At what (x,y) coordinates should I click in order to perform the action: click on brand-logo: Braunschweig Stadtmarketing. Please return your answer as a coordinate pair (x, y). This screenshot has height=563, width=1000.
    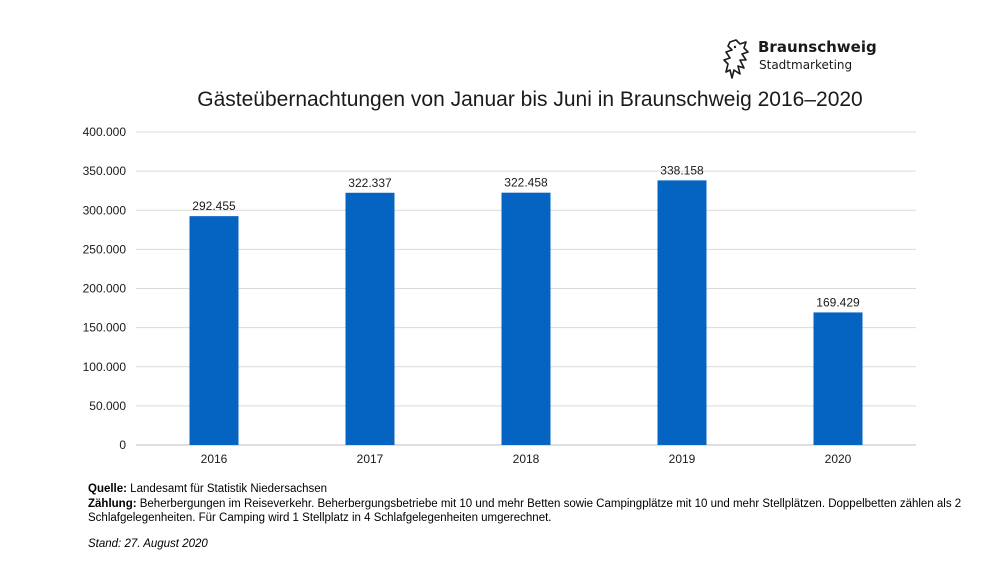
    Looking at the image, I should click on (799, 59).